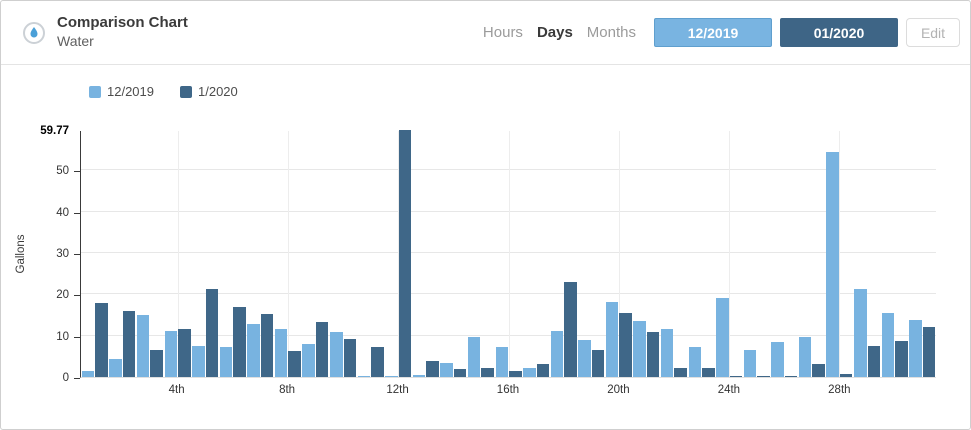 The width and height of the screenshot is (971, 430). I want to click on legend: 12/2019 1/2020, so click(163, 91).